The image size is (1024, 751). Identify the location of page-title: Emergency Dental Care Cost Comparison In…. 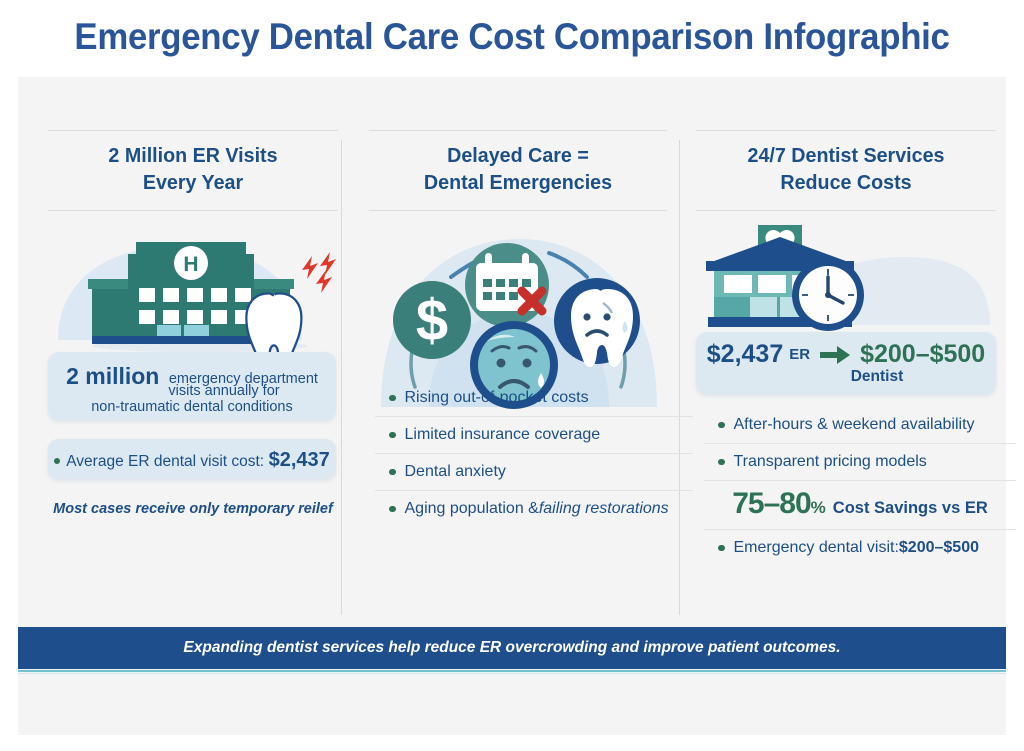
(512, 36).